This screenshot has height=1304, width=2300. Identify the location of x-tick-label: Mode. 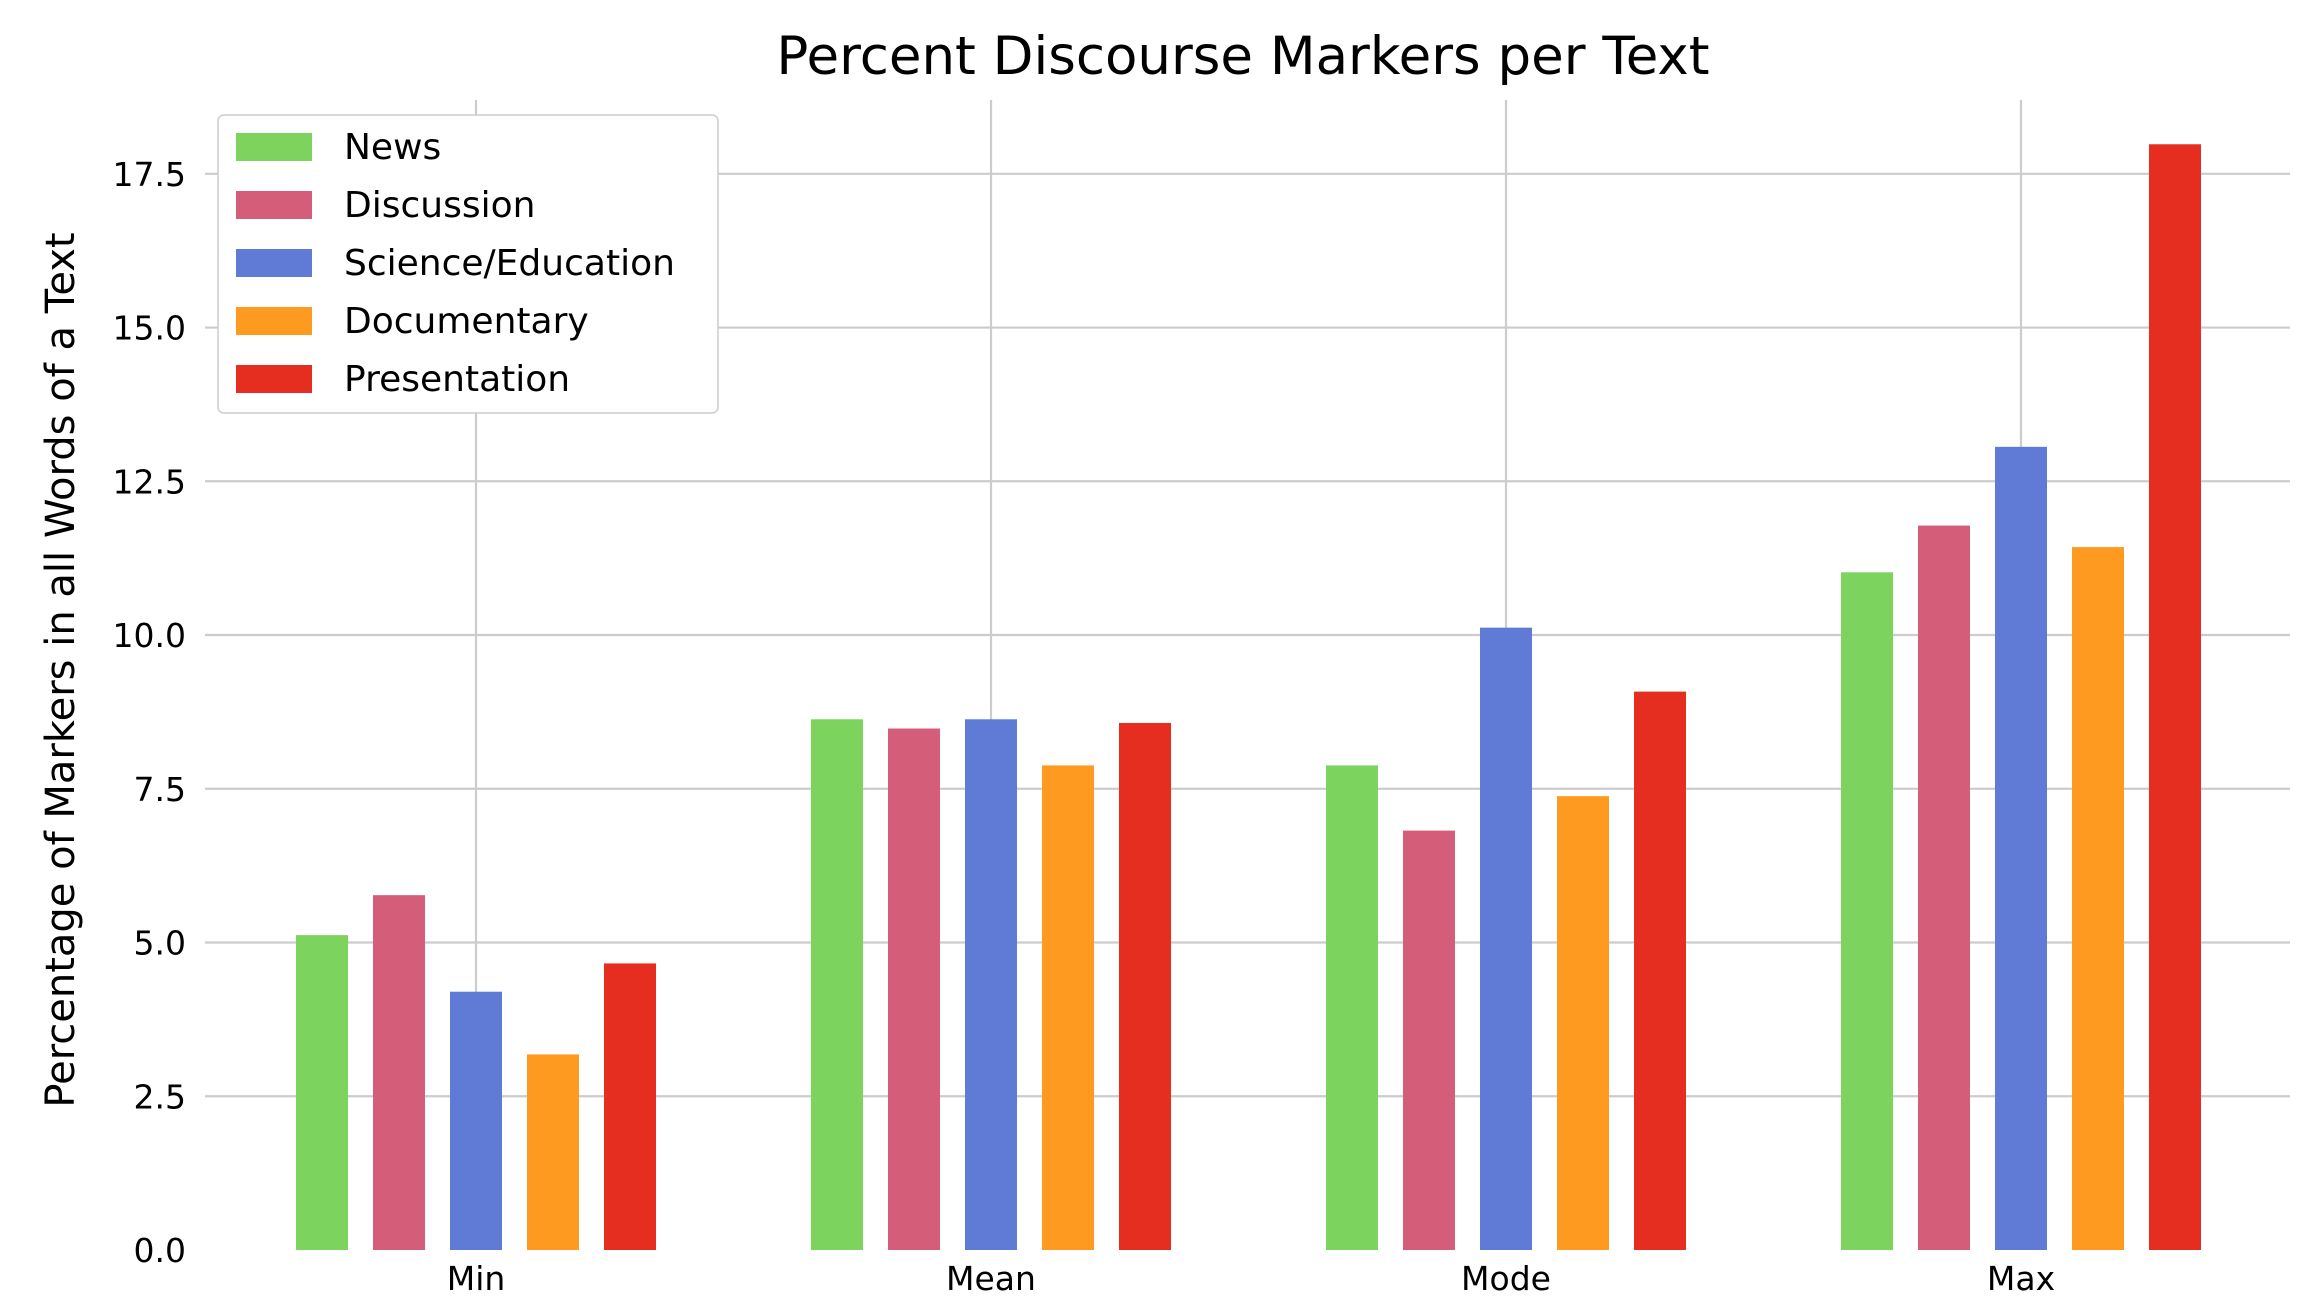
(1506, 1278).